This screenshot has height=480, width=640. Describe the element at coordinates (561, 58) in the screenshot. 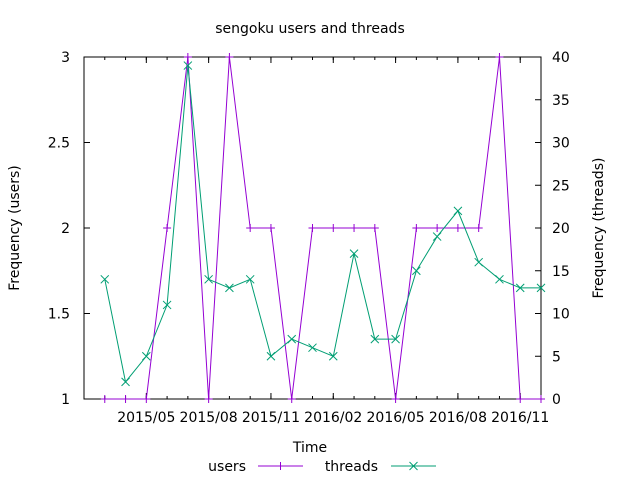

I see `y2-tick-label: 40` at that location.